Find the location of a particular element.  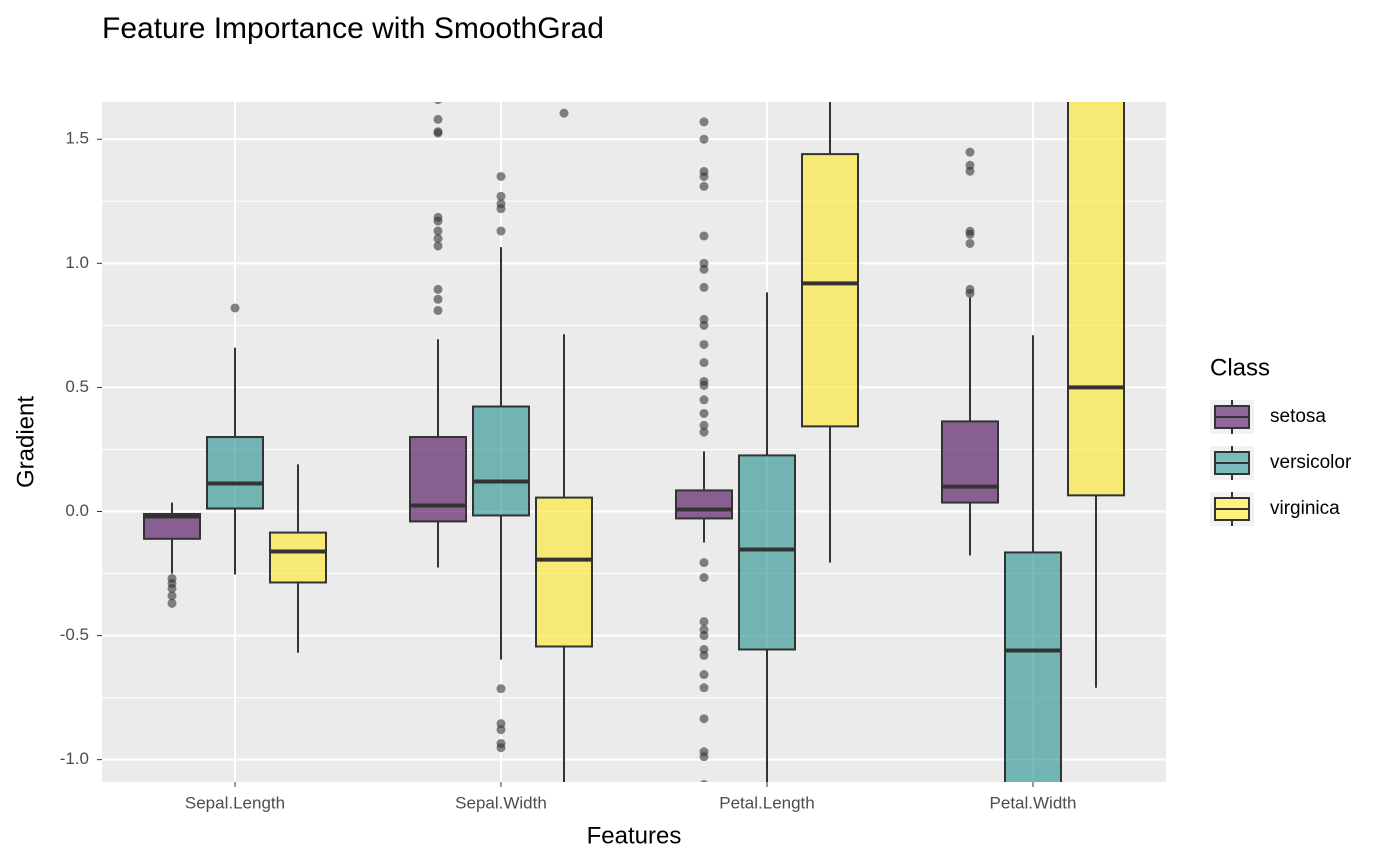

legend-label: virginica is located at coordinates (1305, 508).